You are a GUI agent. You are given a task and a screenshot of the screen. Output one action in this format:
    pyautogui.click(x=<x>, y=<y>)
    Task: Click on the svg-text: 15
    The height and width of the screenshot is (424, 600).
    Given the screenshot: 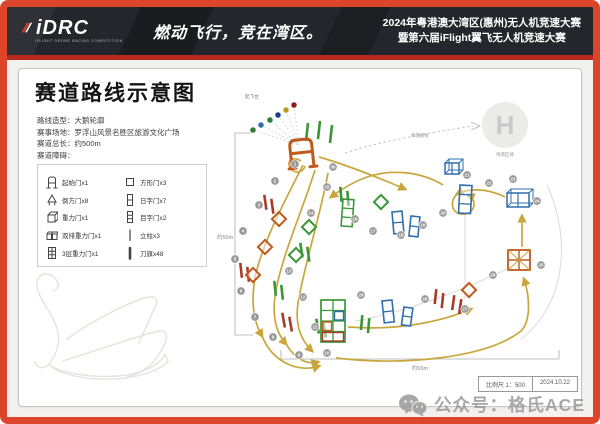 What is the action you would take?
    pyautogui.click(x=327, y=187)
    